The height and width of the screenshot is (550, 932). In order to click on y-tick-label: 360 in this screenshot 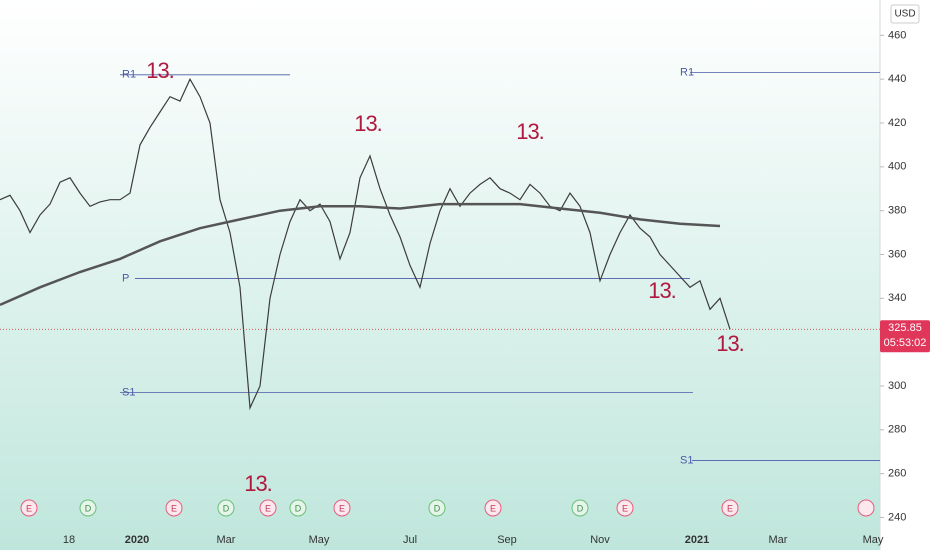, I will do `click(897, 254)`.